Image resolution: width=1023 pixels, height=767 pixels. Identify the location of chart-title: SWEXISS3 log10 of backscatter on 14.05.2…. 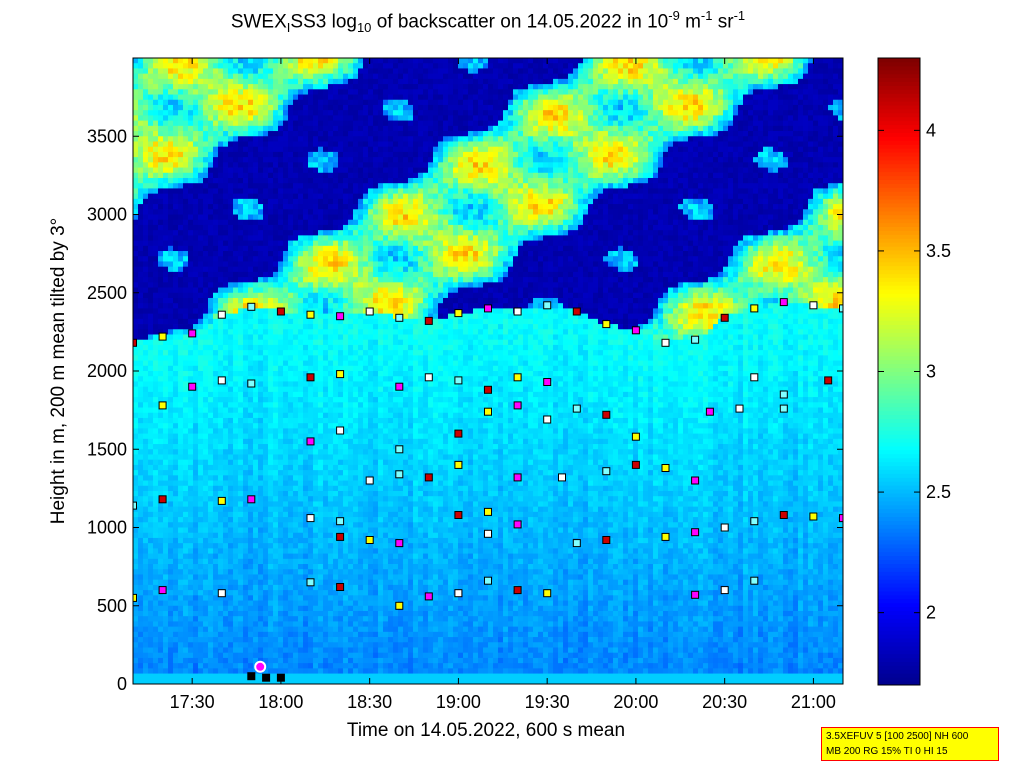
(488, 21).